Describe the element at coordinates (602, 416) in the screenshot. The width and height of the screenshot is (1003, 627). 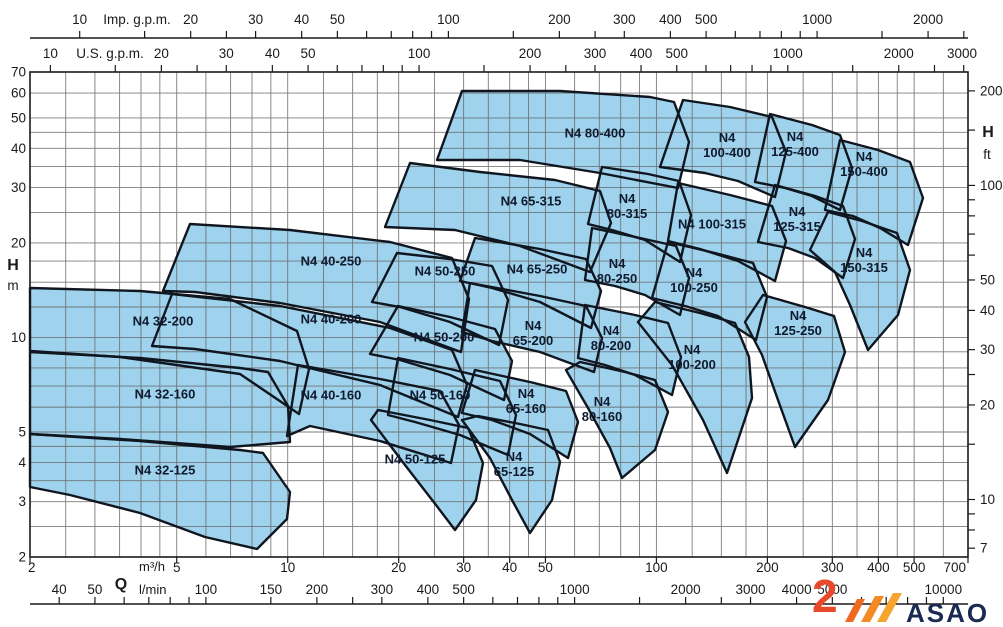
I see `pump-region-label-n4-80-160-2: 80-160` at that location.